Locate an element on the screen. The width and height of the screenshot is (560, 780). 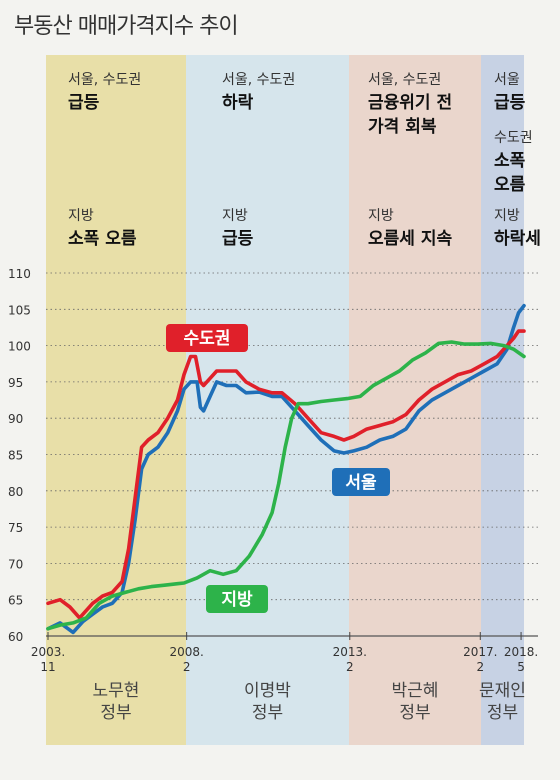
era-note-trend: 오름세 지속 is located at coordinates (410, 239).